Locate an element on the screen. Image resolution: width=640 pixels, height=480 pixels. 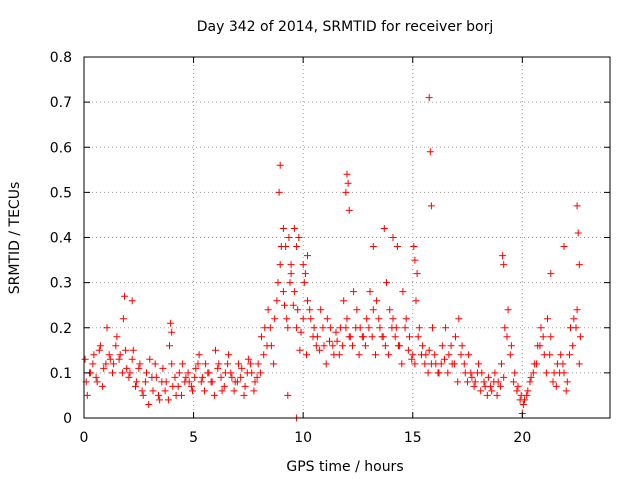
y-tick-label: 0.6 is located at coordinates (61, 148).